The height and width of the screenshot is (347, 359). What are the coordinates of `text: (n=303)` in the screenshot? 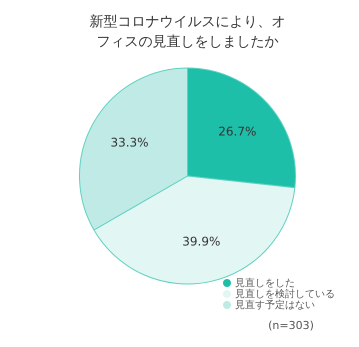 It's located at (291, 325).